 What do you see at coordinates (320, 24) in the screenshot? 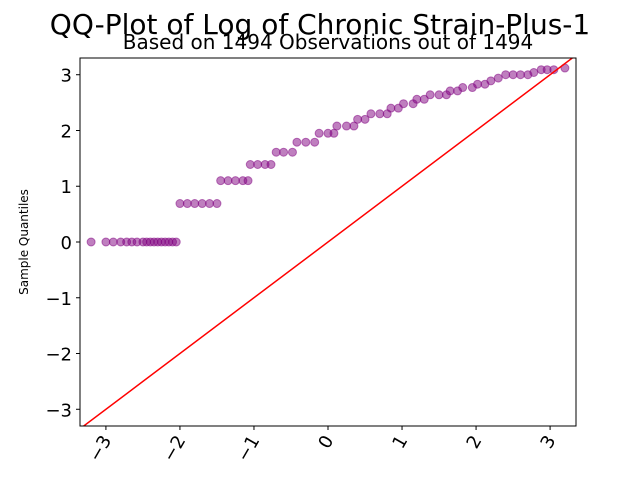
I see `chart-title: QQ-Plot of Log of Chronic Strain-Plus-1` at bounding box center [320, 24].